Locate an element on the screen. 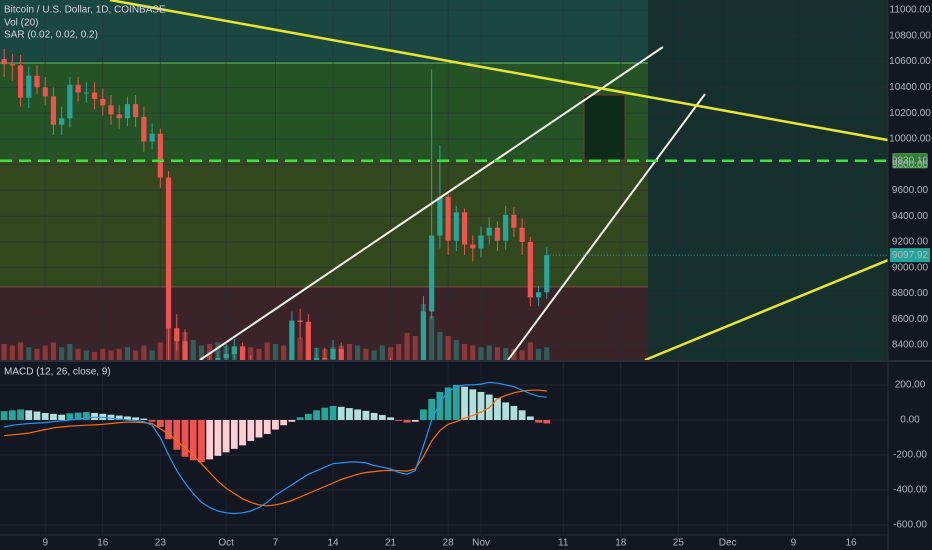 Image resolution: width=932 pixels, height=550 pixels. y-tick-label: 10600.00 is located at coordinates (910, 61).